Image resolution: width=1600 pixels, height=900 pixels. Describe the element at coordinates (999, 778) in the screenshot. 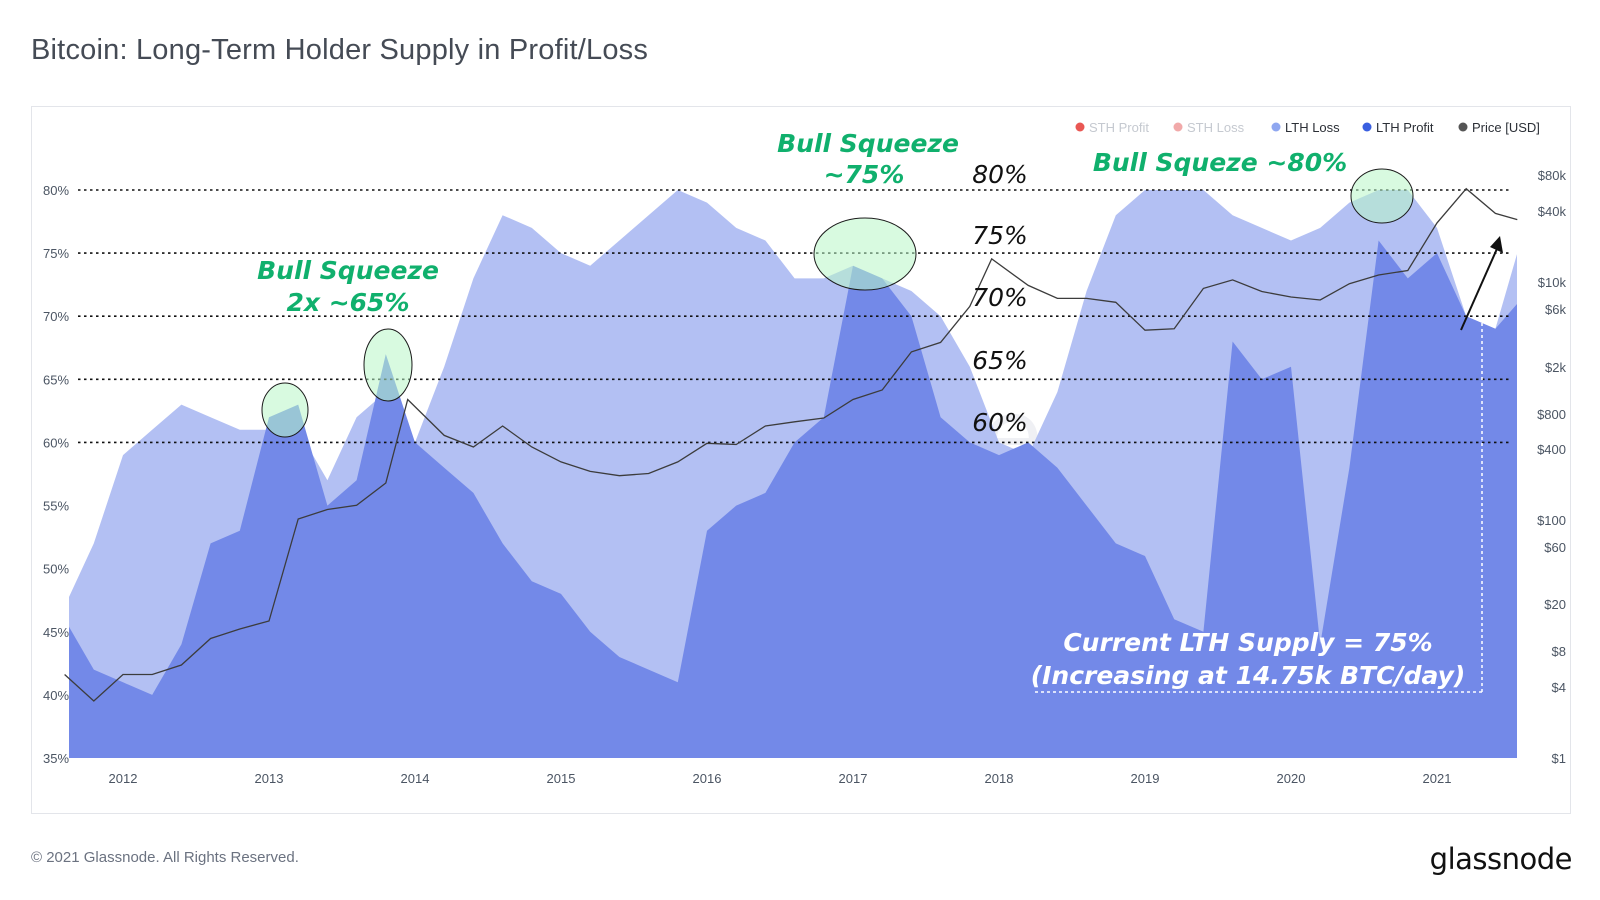

I see `x-tick: 2018` at that location.